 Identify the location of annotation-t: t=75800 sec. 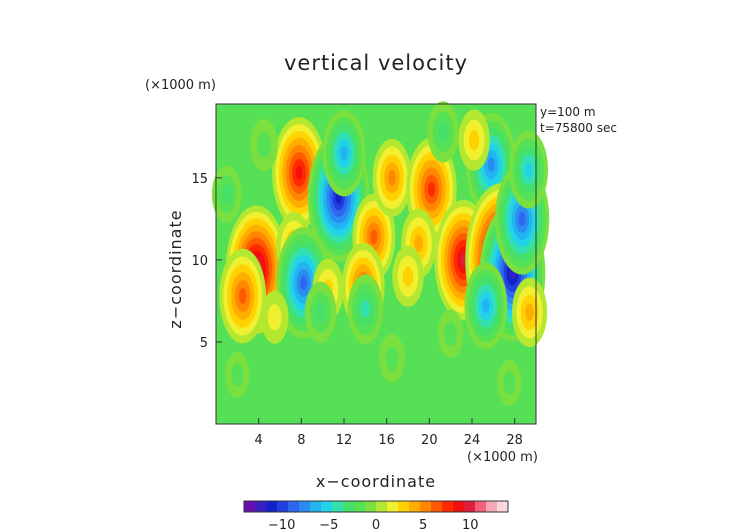
(578, 128).